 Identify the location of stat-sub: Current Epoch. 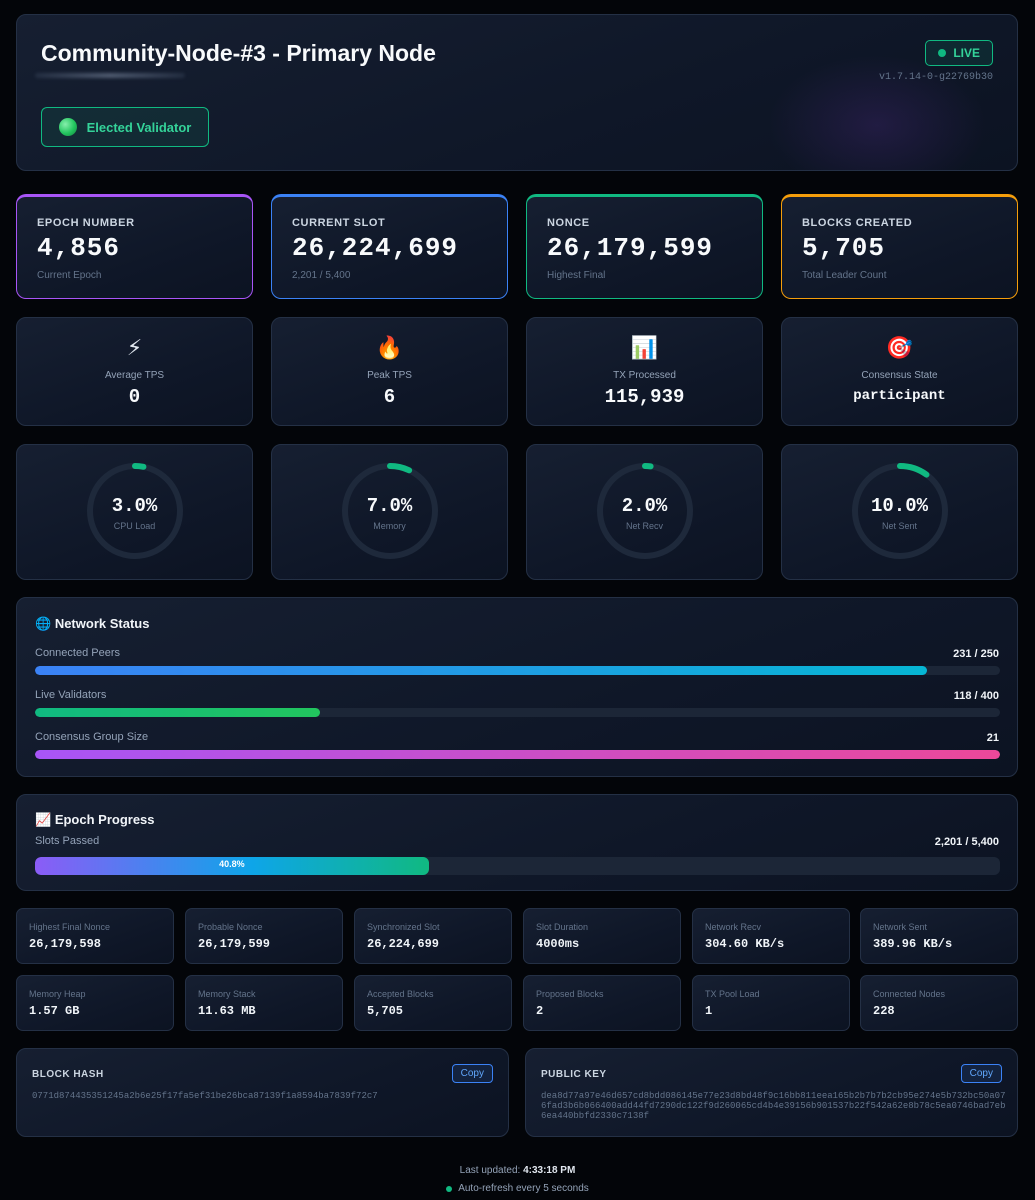
(69, 275).